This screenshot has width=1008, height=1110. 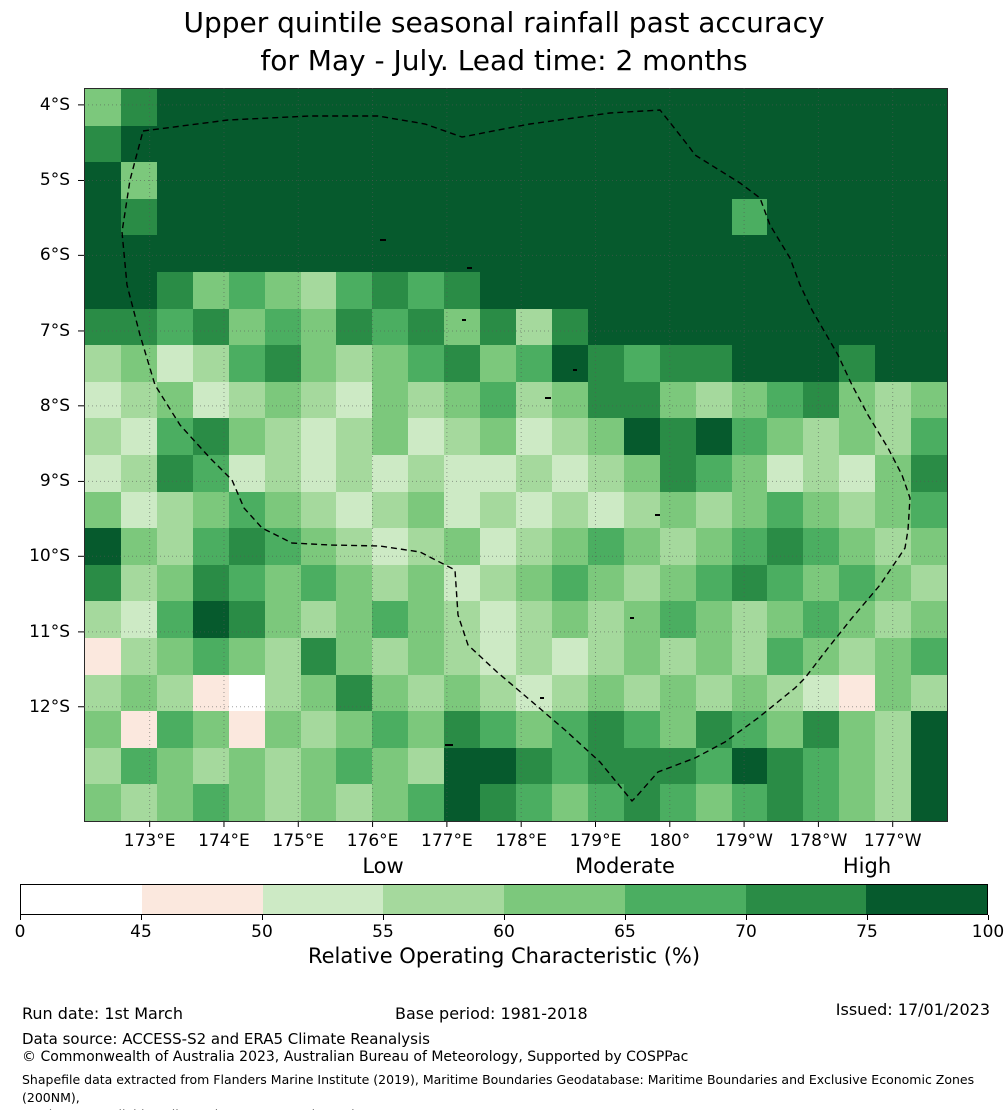 What do you see at coordinates (54, 330) in the screenshot?
I see `y-axis-tick-label: 7°S` at bounding box center [54, 330].